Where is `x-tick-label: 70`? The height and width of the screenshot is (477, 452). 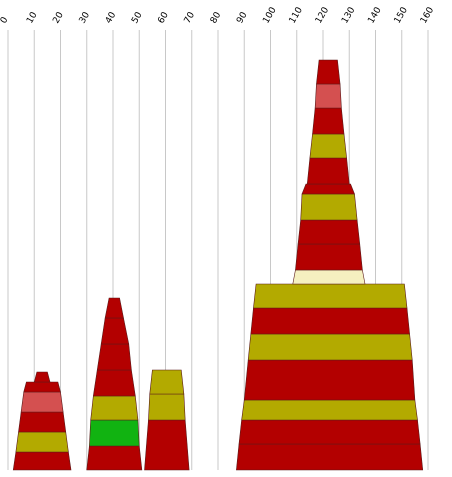 x-tick-label: 70 is located at coordinates (190, 17).